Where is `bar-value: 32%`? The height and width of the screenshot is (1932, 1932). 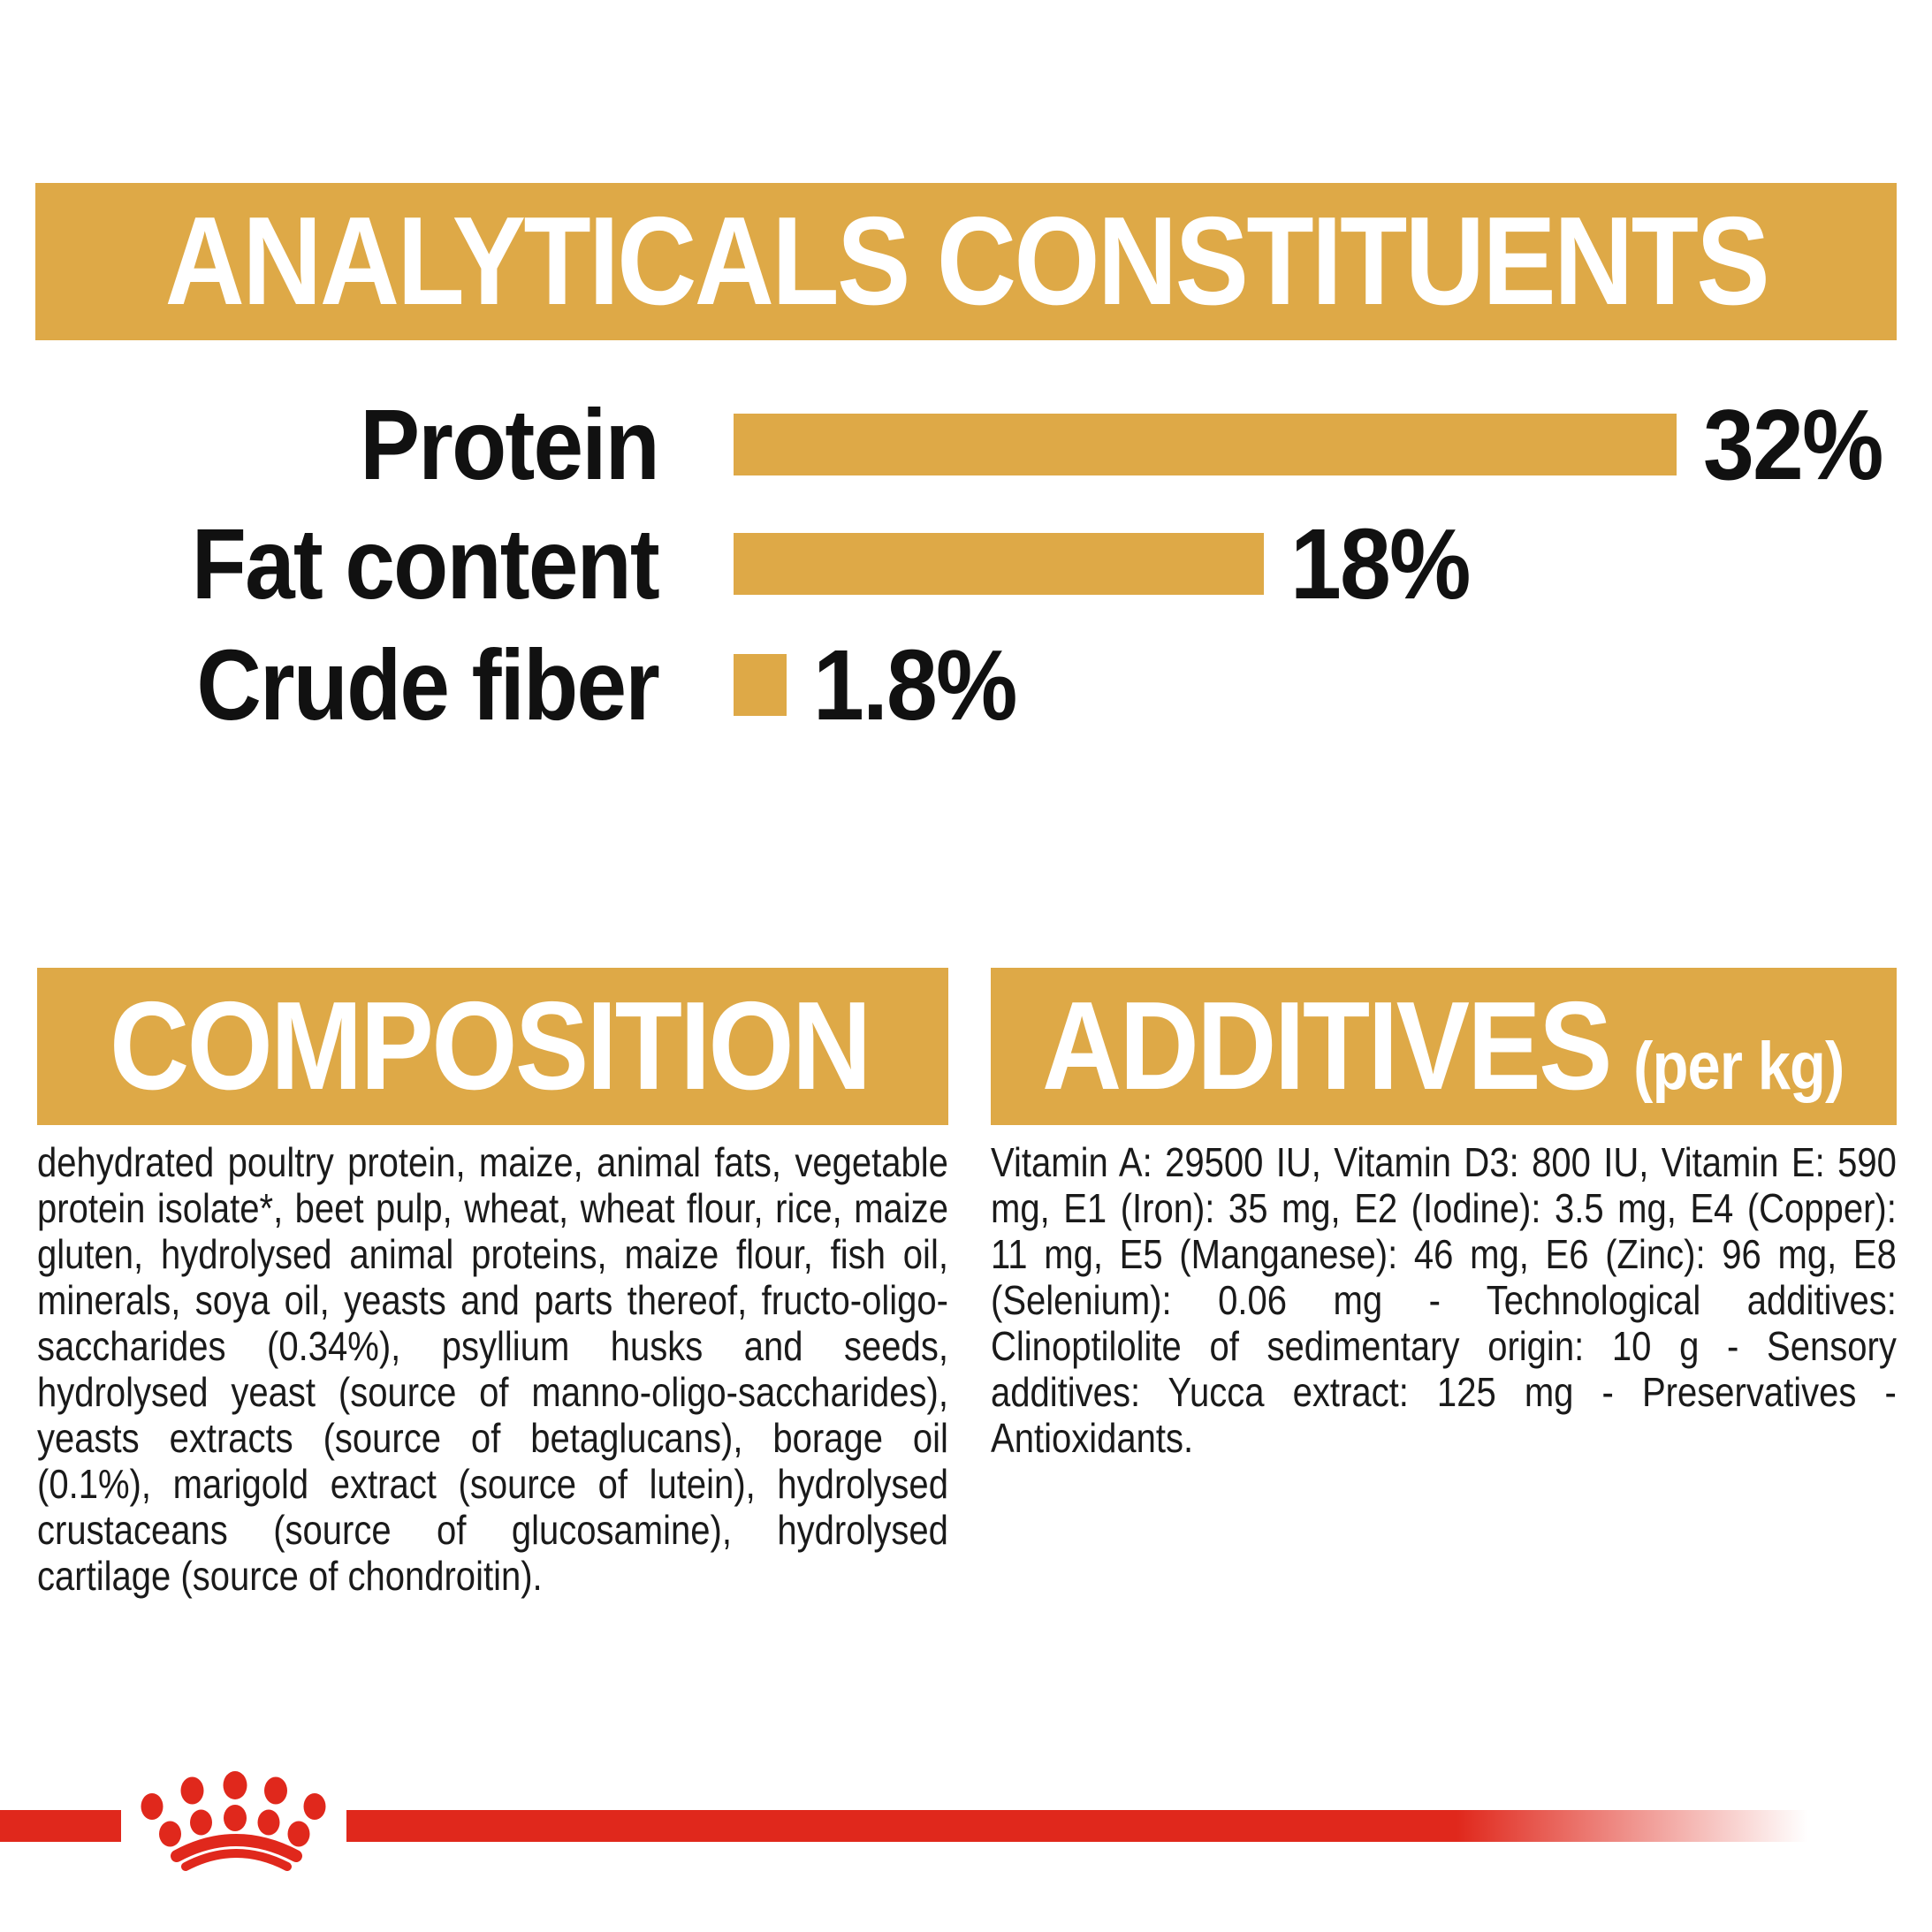
bar-value: 32% is located at coordinates (1793, 444).